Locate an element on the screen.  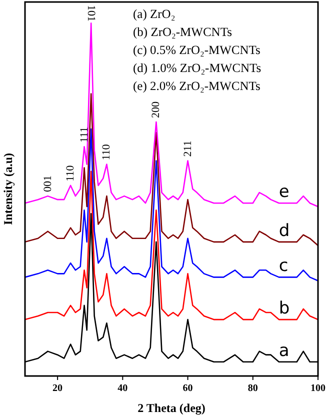
x-tick-label: 20 is located at coordinates (57, 388).